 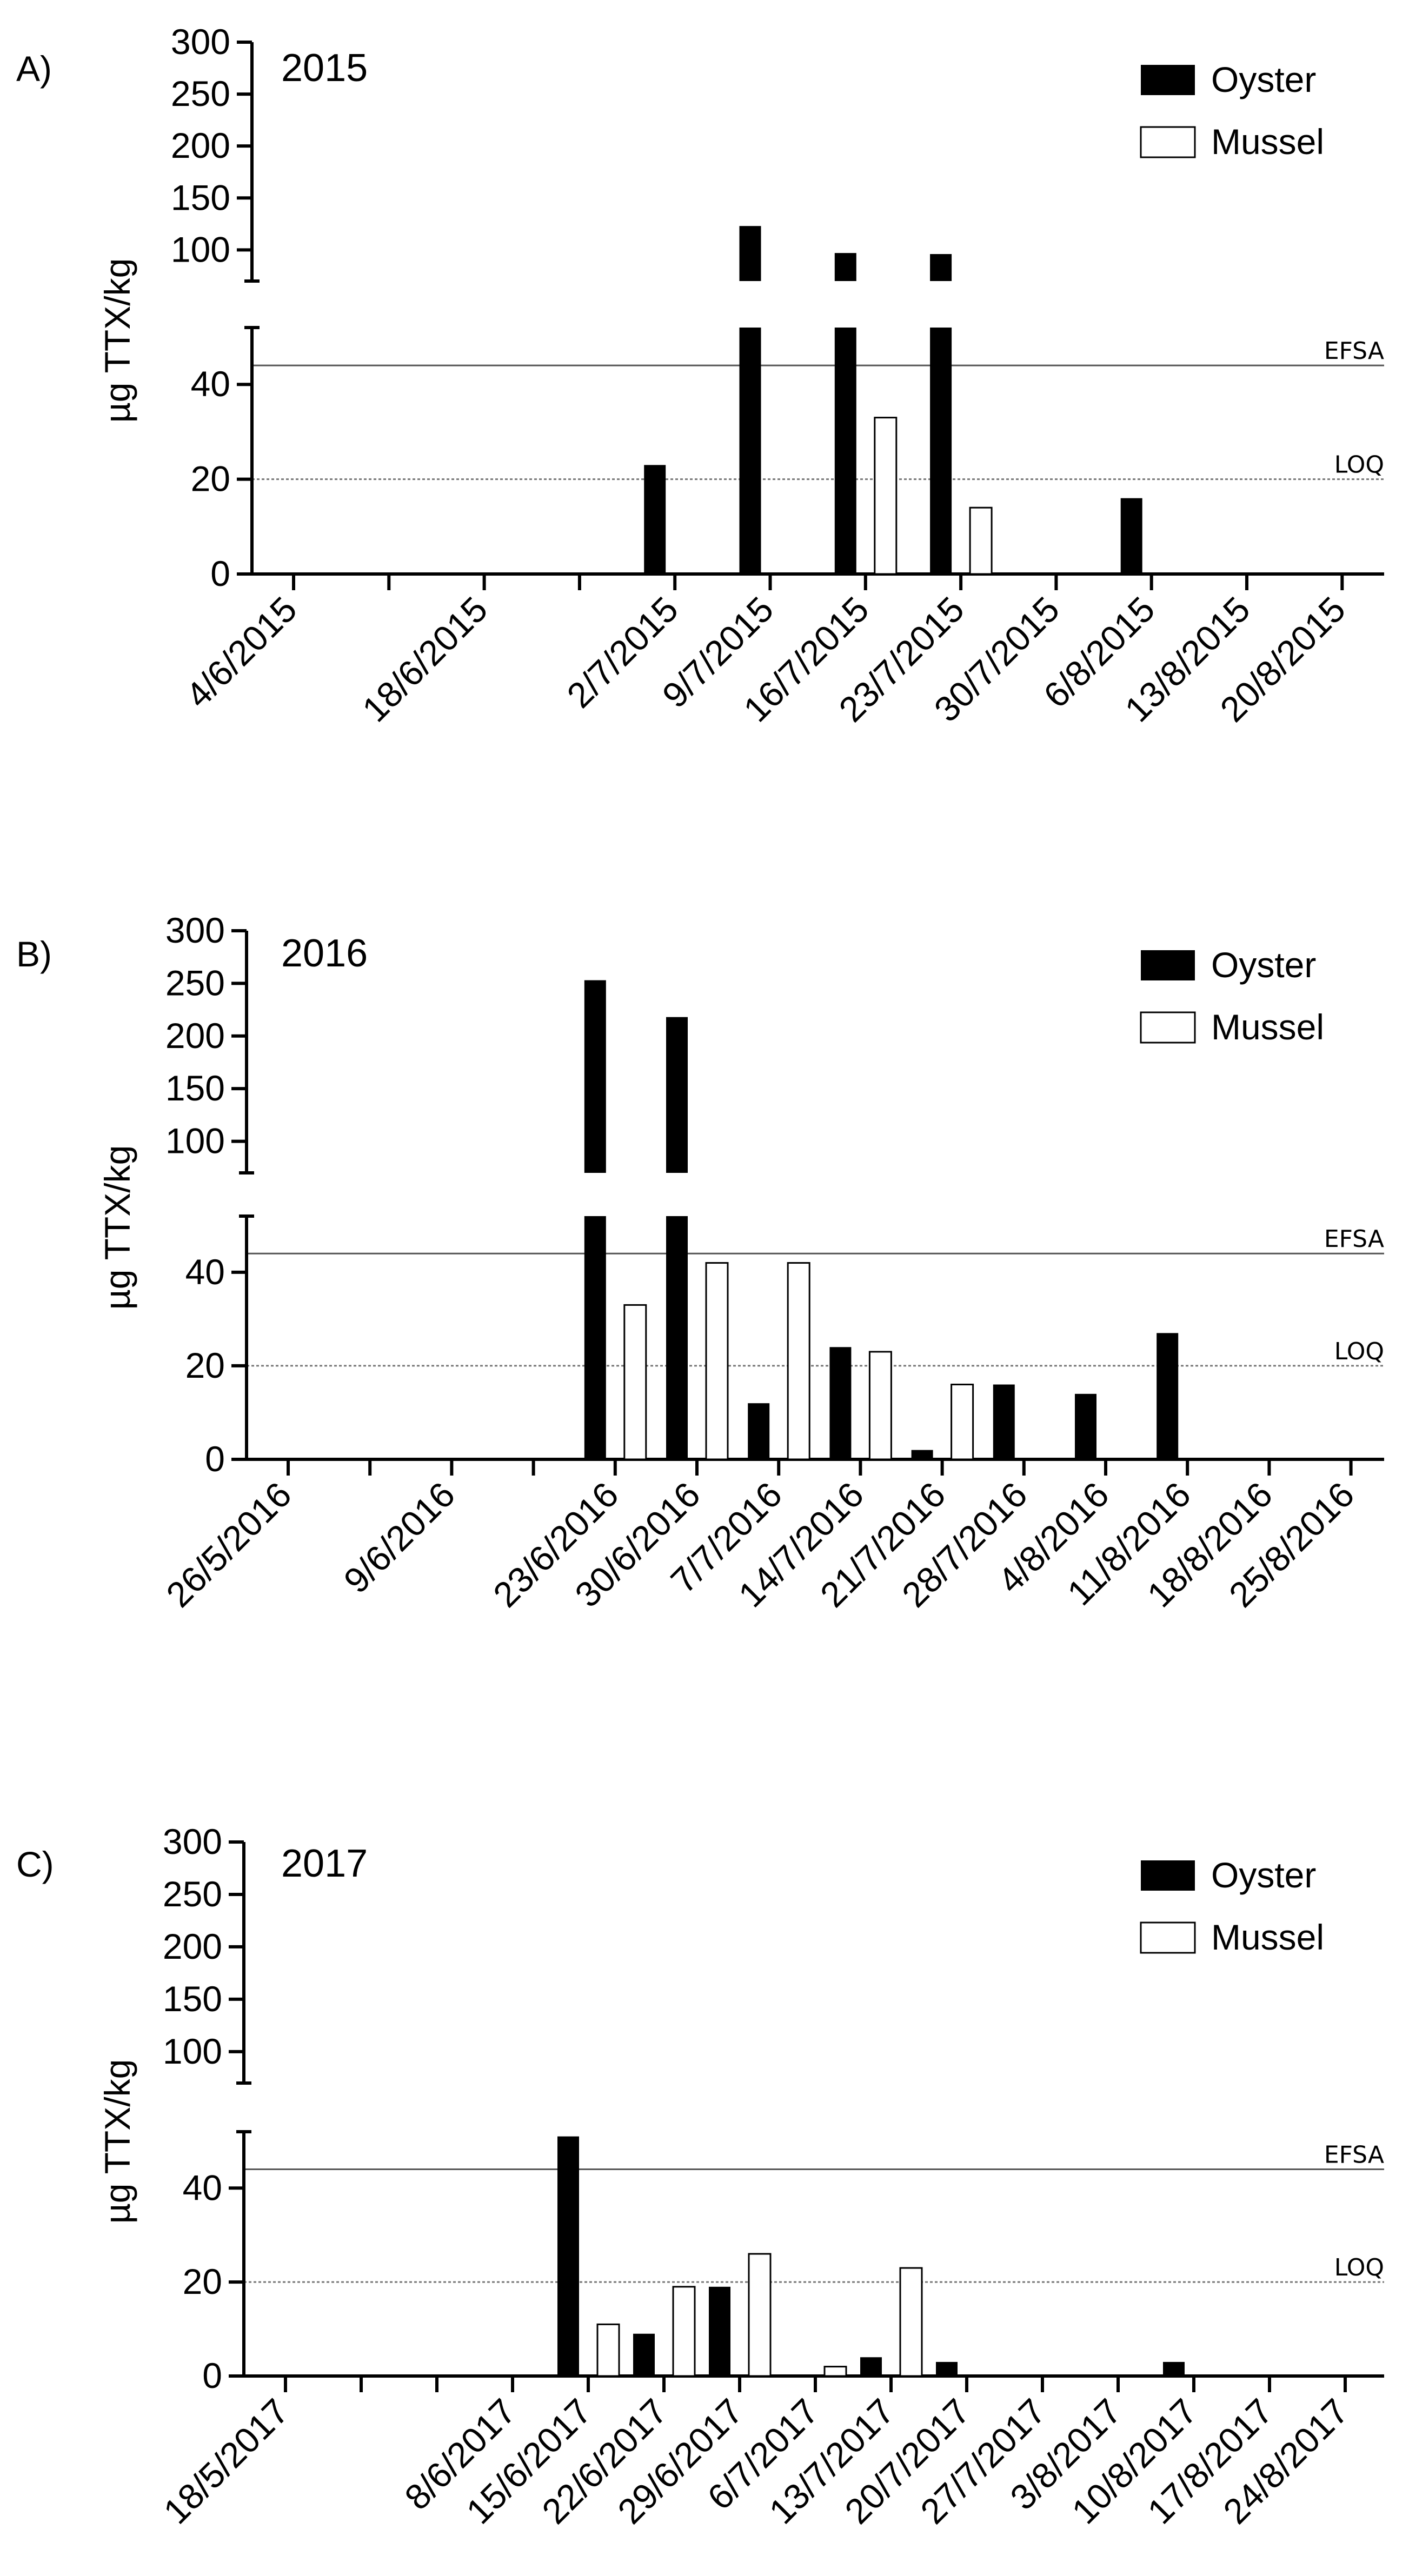 What do you see at coordinates (229, 1544) in the screenshot?
I see `x-tick-label: 26/5/2016` at bounding box center [229, 1544].